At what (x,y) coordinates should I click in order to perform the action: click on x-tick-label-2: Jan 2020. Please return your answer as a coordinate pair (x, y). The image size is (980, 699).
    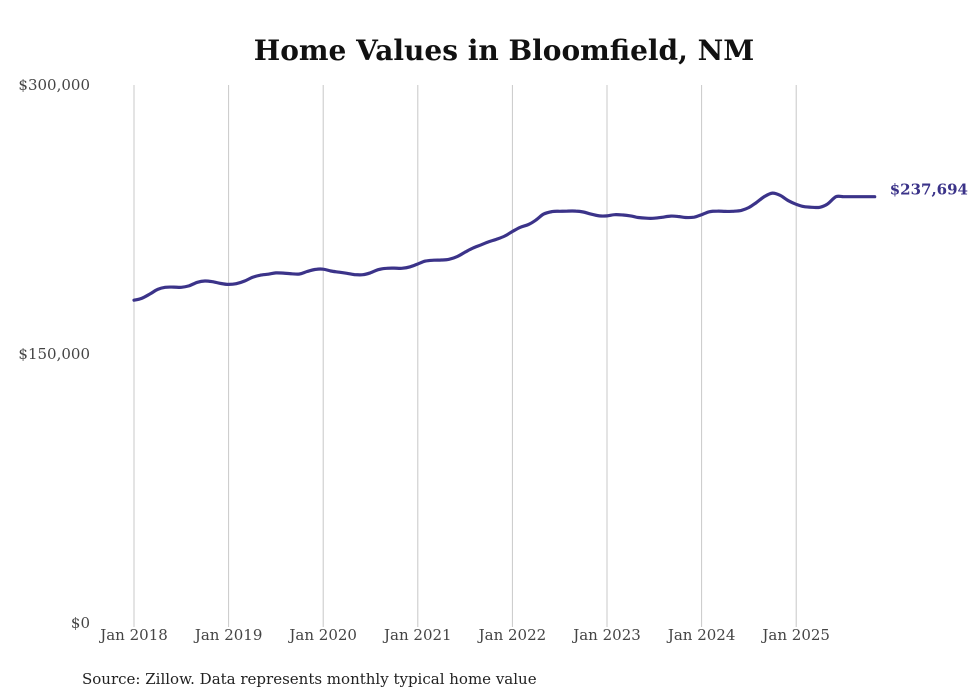
    Looking at the image, I should click on (322, 635).